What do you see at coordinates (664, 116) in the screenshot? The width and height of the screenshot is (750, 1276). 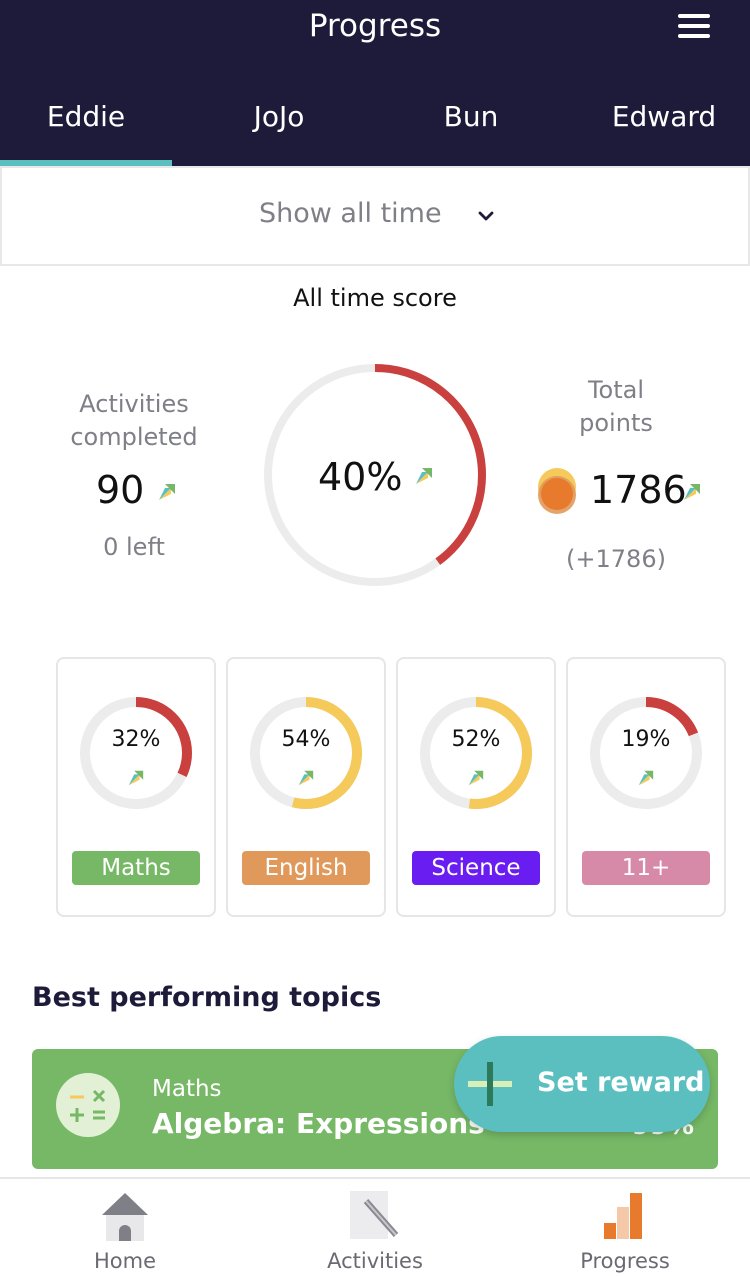 I see `tab-edward: Edward` at bounding box center [664, 116].